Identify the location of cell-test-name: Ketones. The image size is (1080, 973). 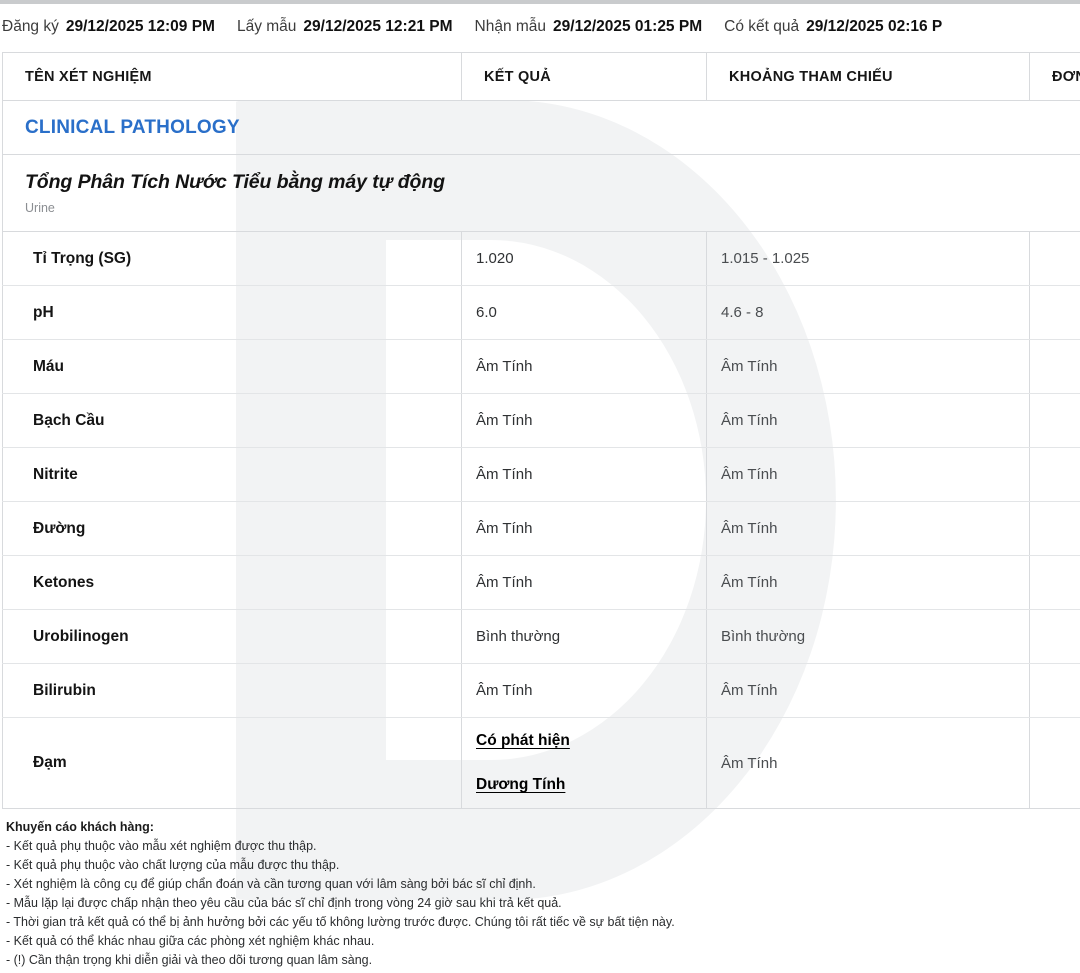
(232, 582).